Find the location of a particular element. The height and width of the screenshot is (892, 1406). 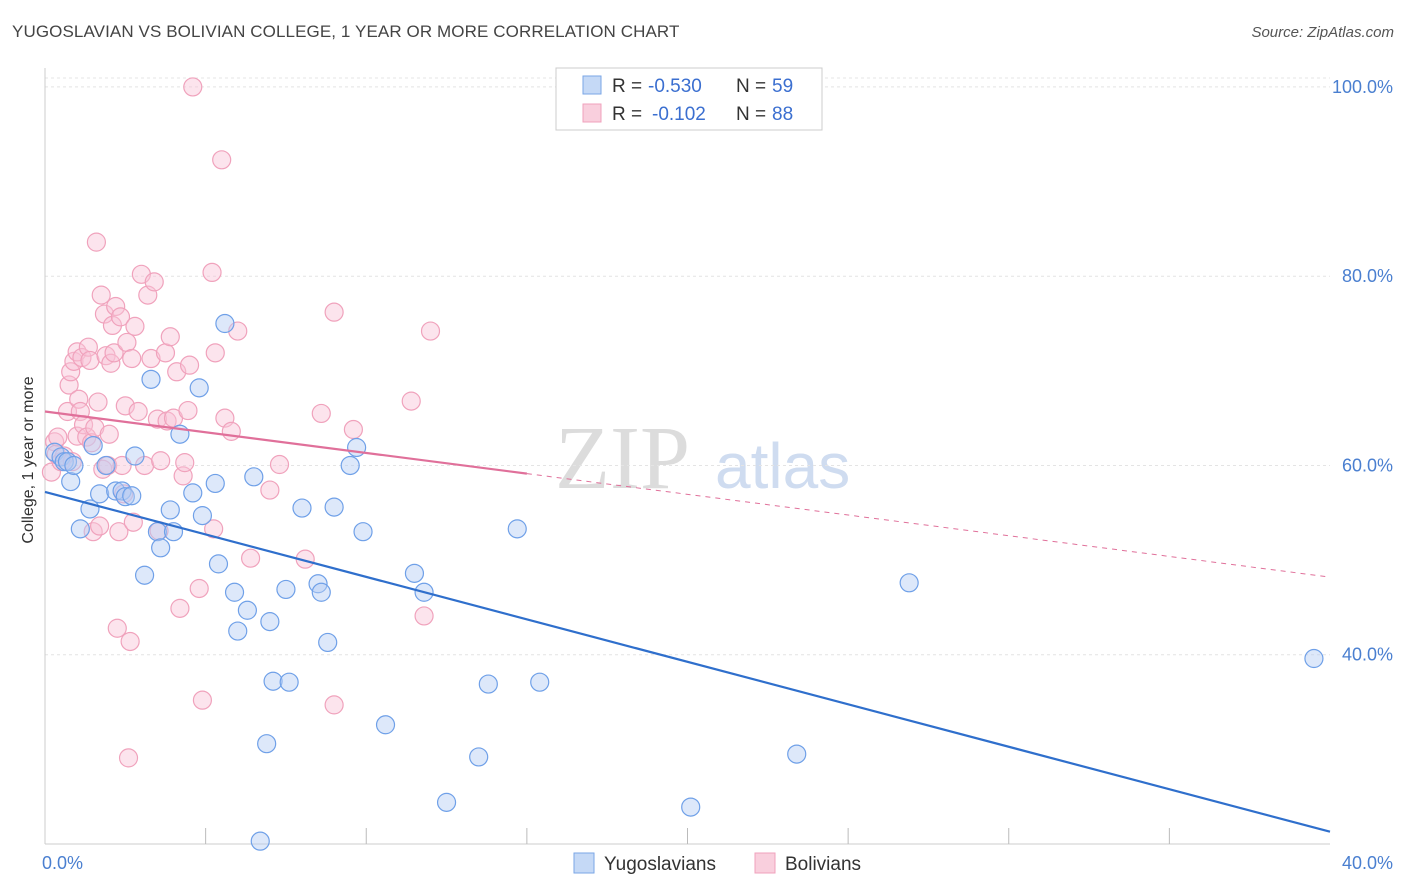

source-credit: Source: ZipAtlas.com is located at coordinates (1322, 32).